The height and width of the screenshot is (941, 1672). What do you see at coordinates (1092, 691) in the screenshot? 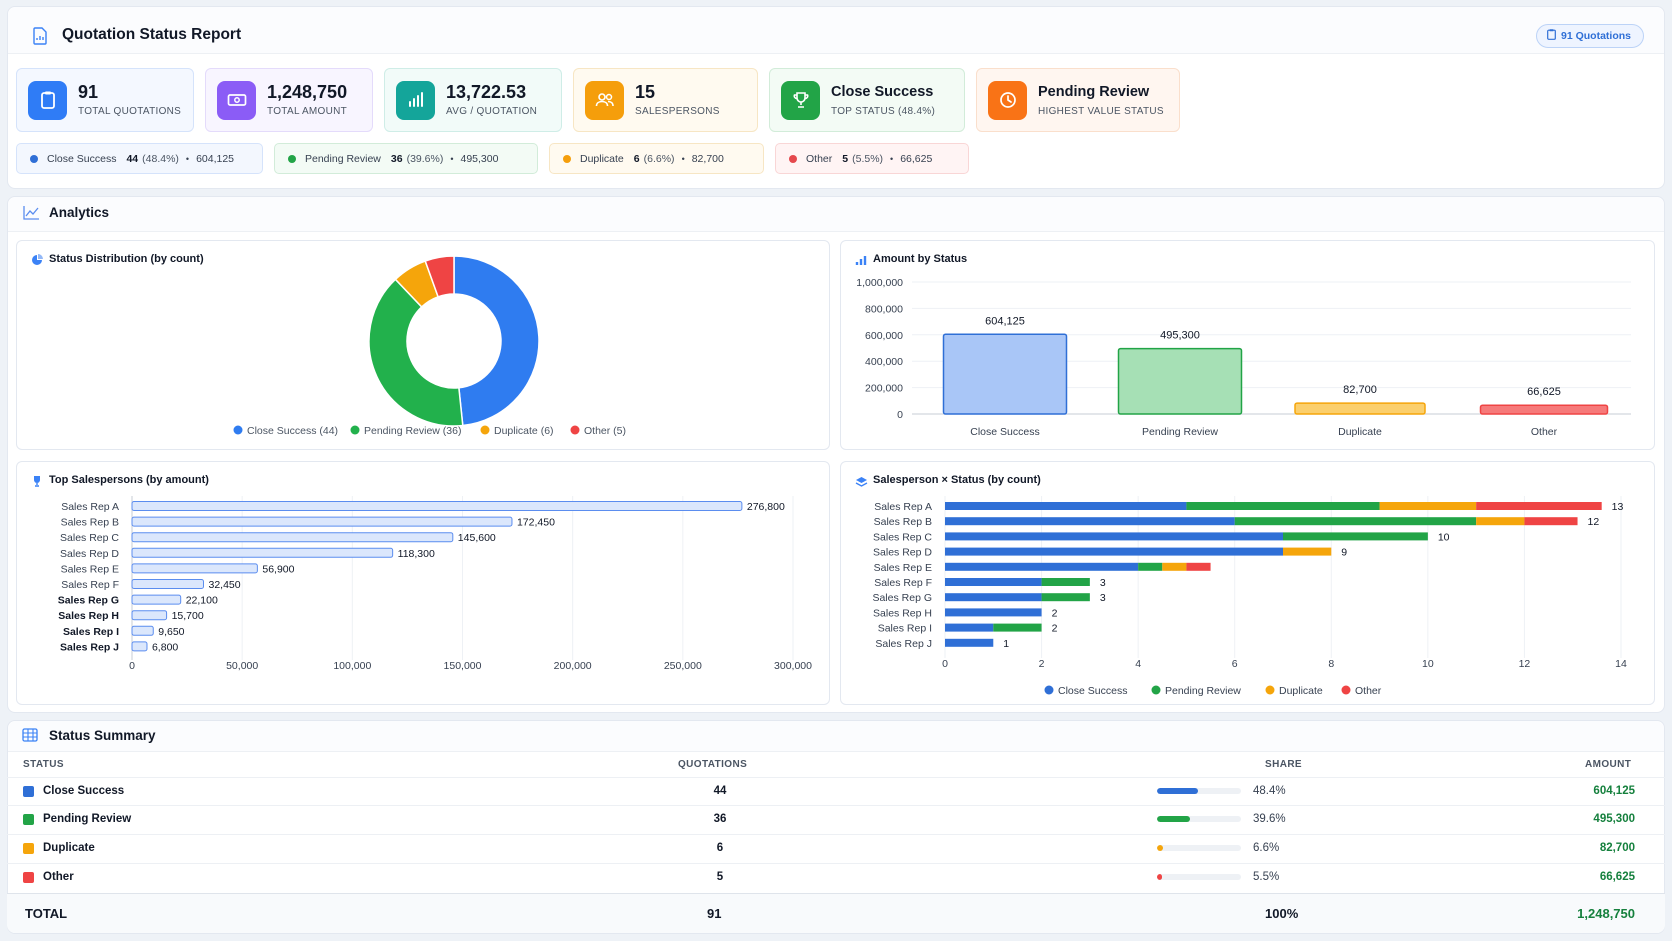
I see `legend-label: Close Success` at bounding box center [1092, 691].